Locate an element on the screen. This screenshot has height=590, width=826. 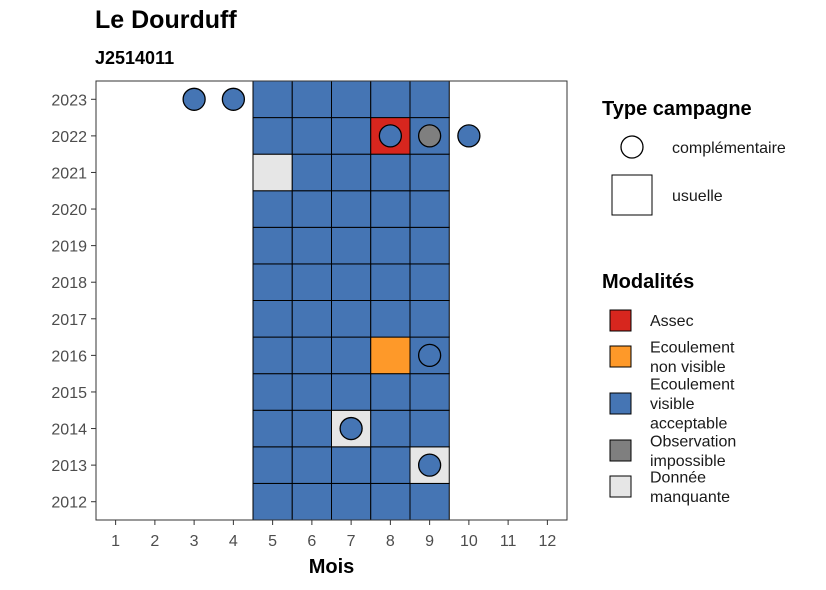
y-tick-label: 2012 is located at coordinates (69, 503).